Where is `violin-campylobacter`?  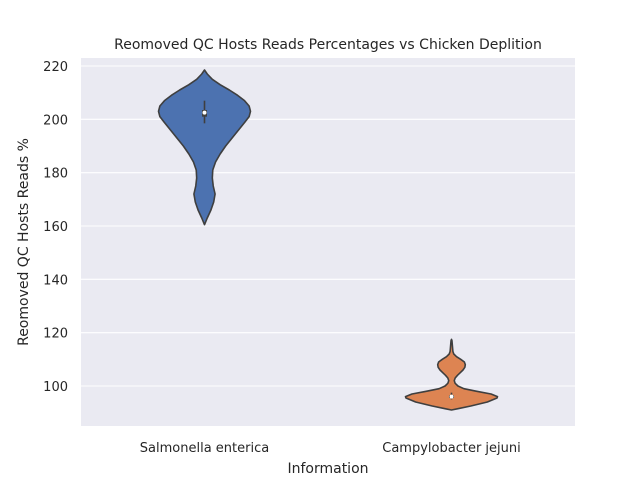
violin-campylobacter is located at coordinates (451, 374).